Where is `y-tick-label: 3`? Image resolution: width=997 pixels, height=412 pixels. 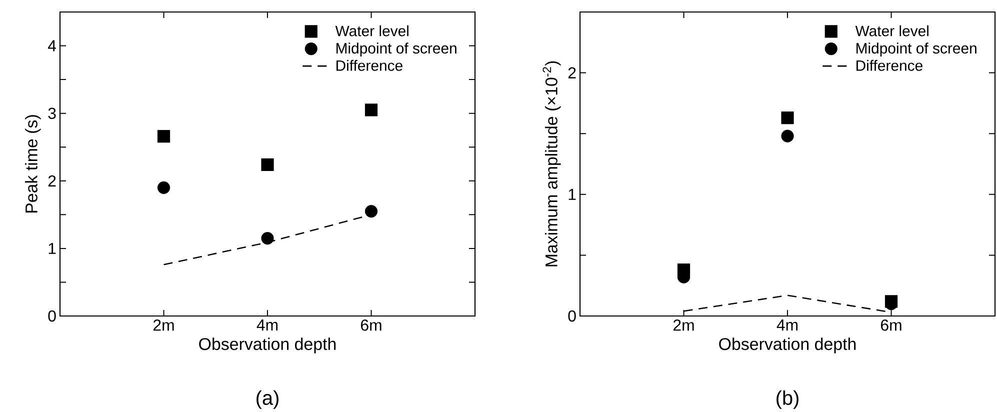 y-tick-label: 3 is located at coordinates (52, 113).